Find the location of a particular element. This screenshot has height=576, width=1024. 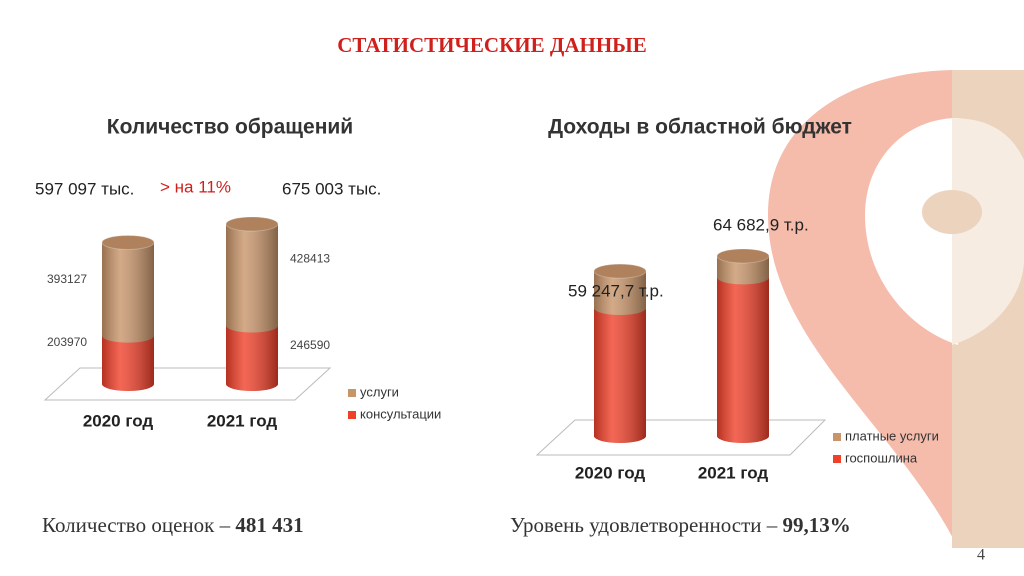

chart-title: Доходы в областной бюджет is located at coordinates (700, 127).